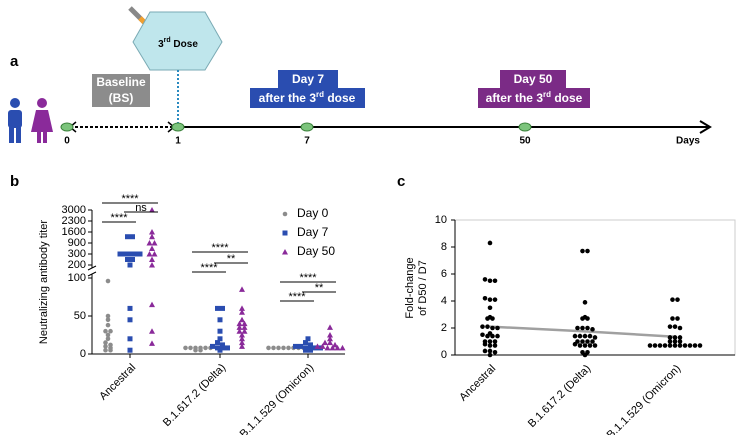 This screenshot has height=440, width=738. What do you see at coordinates (308, 79) in the screenshot?
I see `day7-label: Day 7` at bounding box center [308, 79].